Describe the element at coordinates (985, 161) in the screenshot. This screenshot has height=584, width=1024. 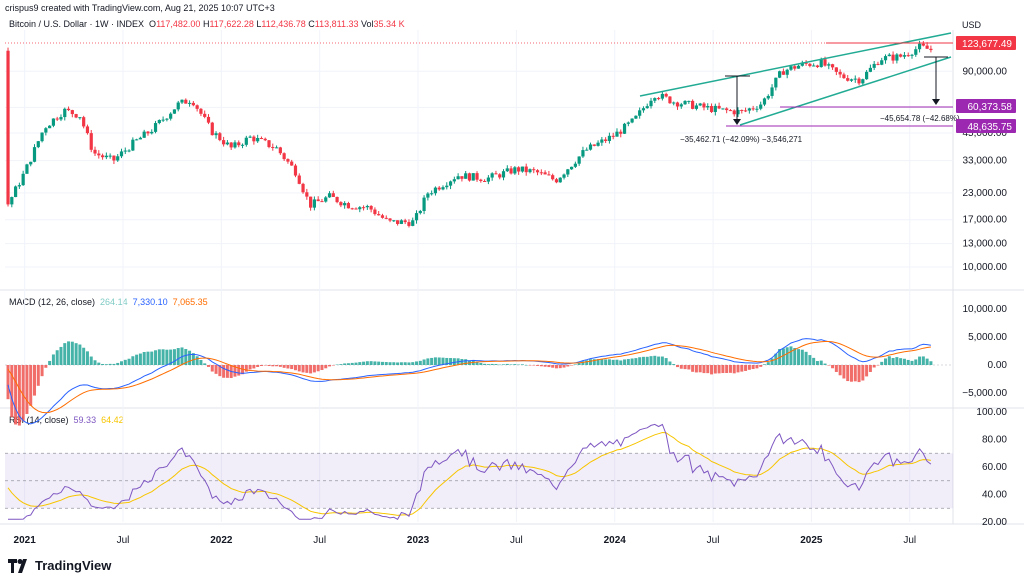
I see `price-tick-label: 33,000.00` at that location.